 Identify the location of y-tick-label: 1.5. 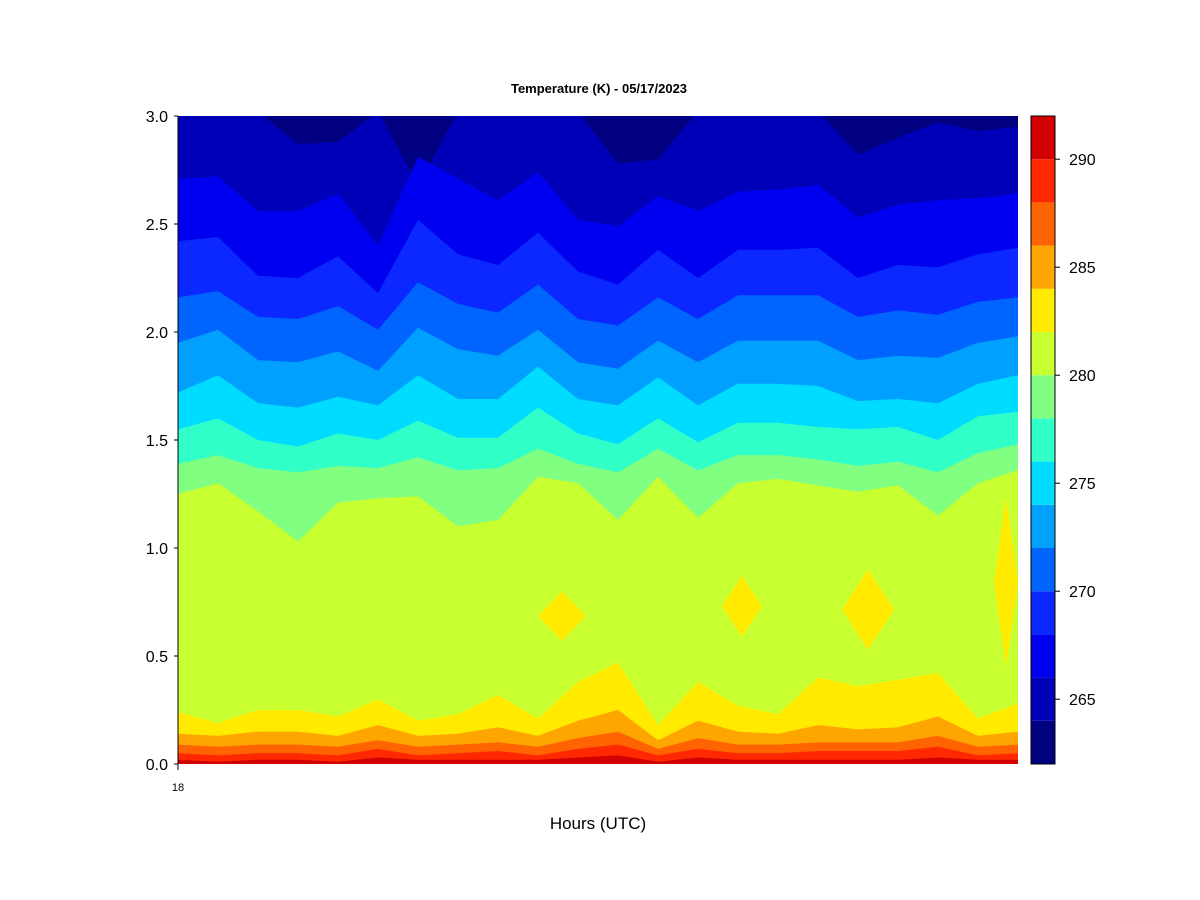
(157, 441).